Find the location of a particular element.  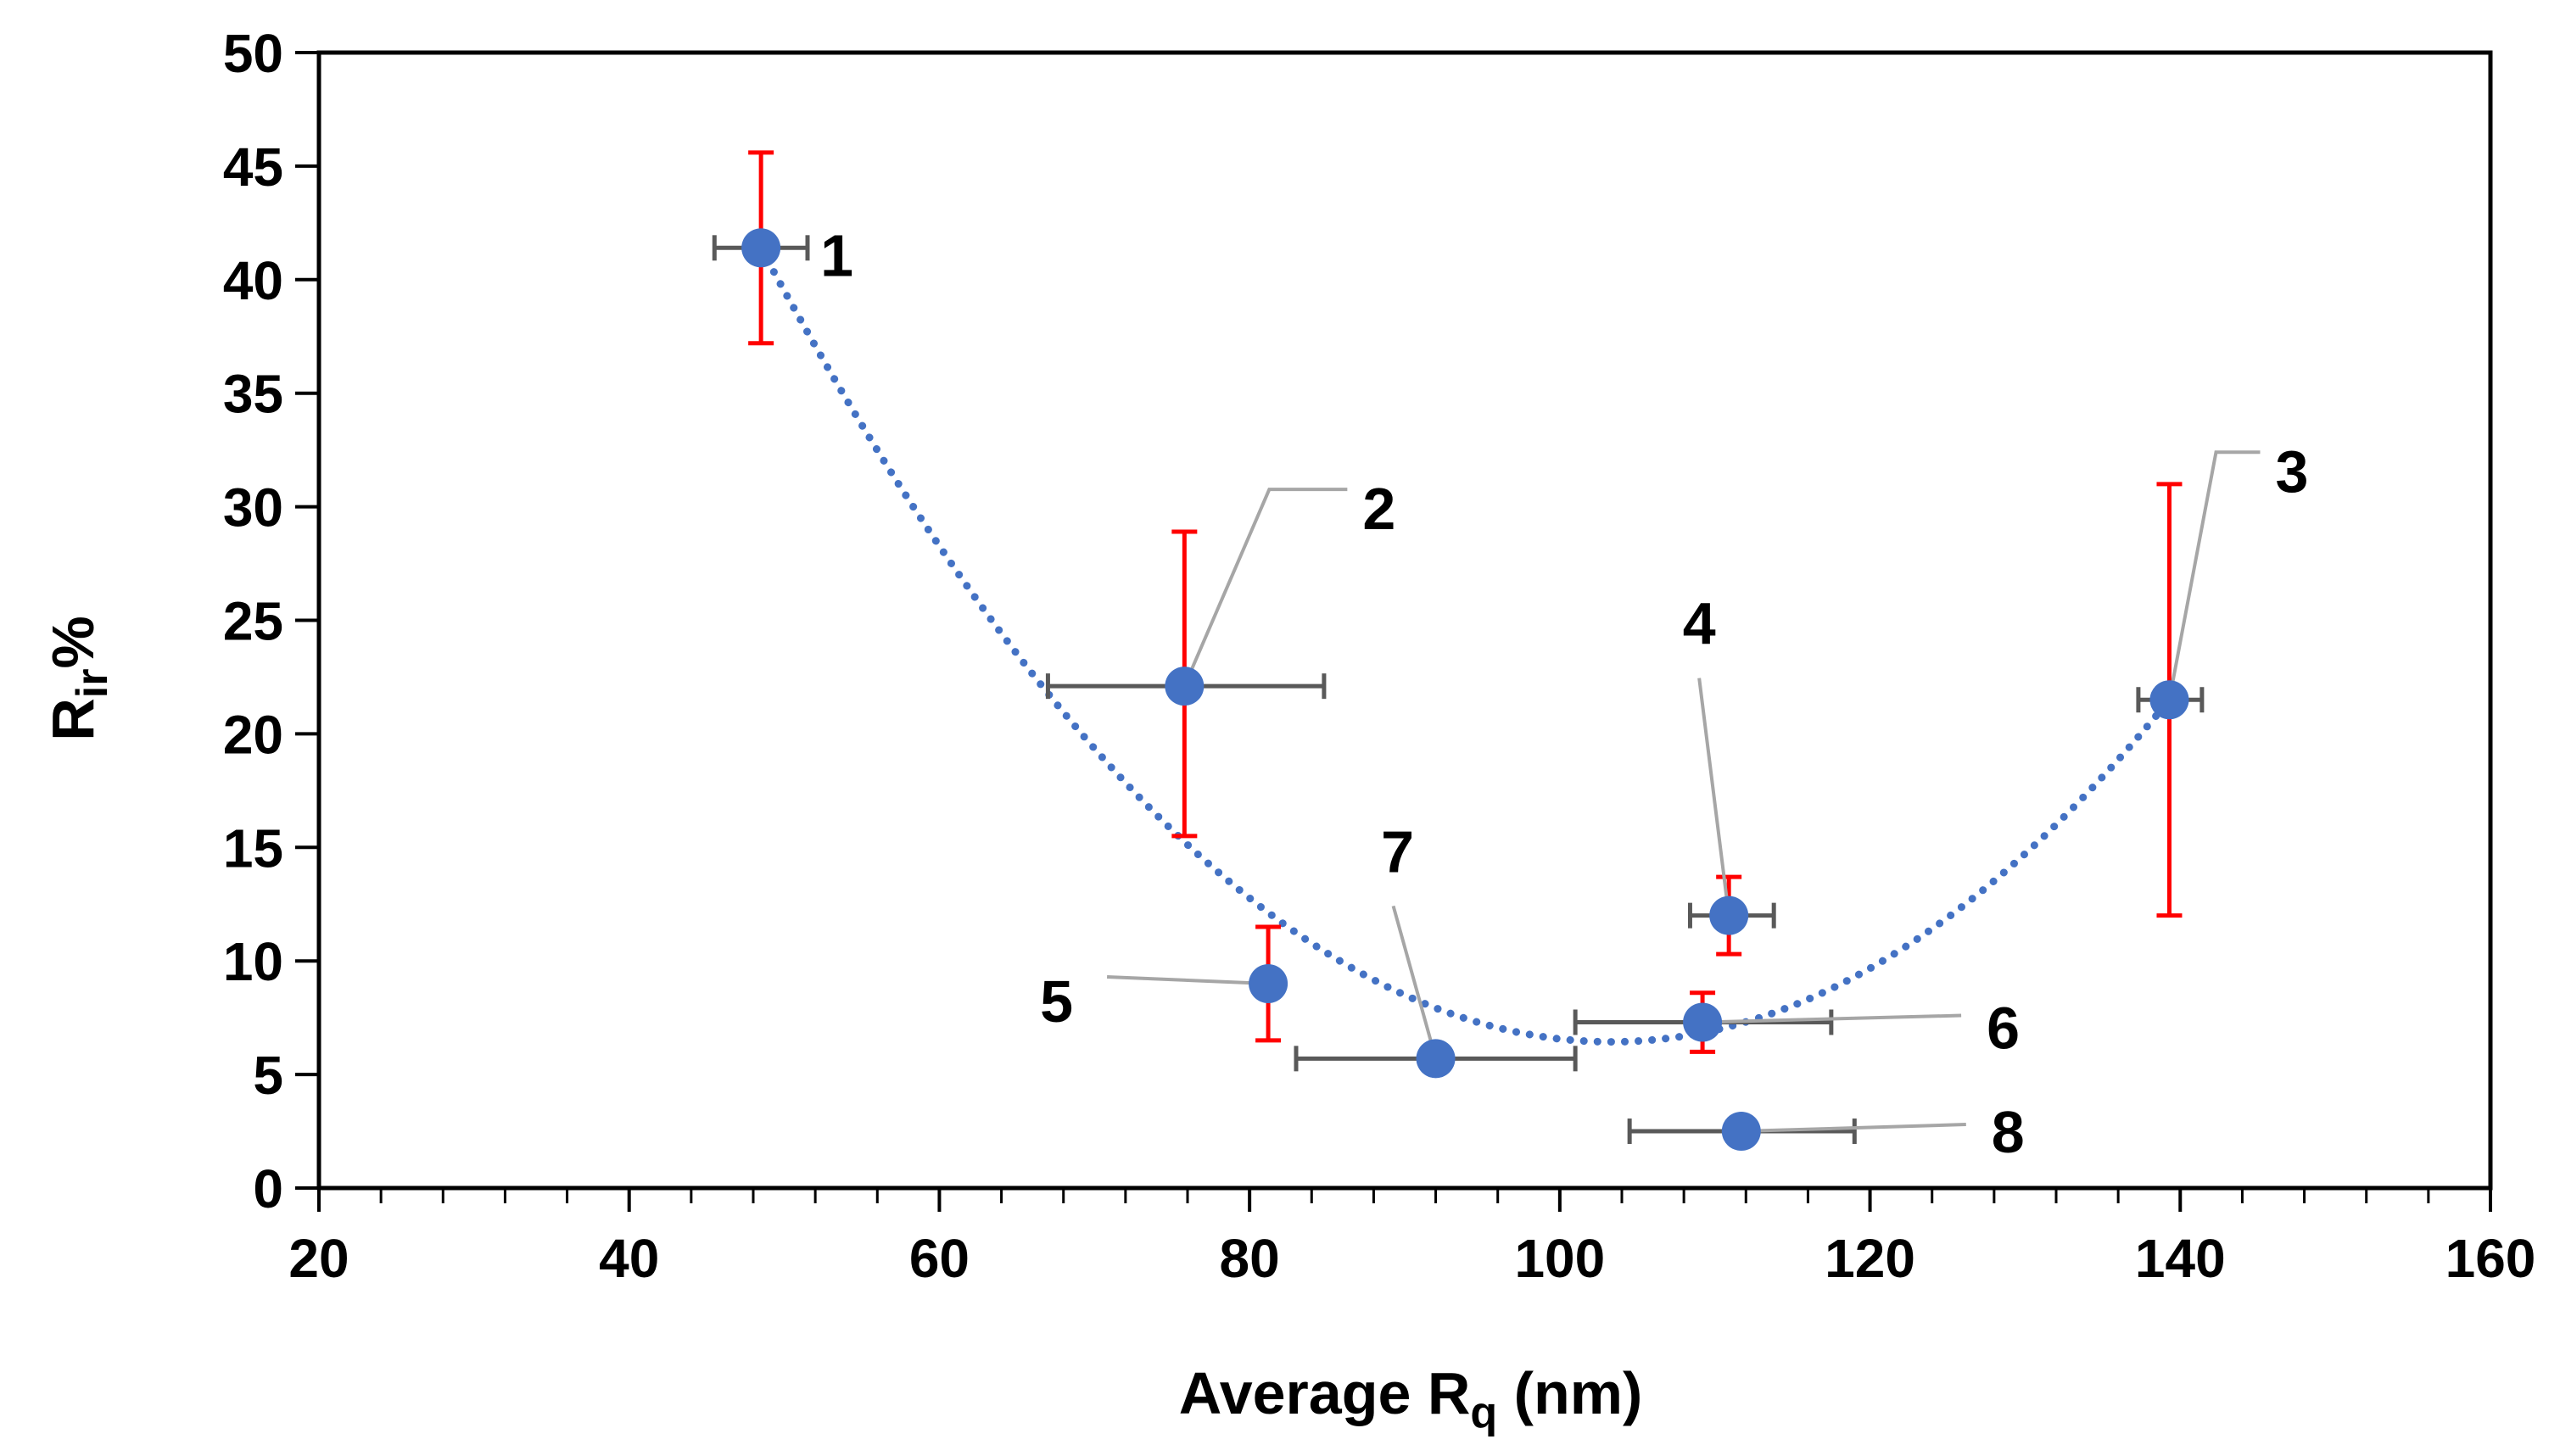

y-axis-title-main: R is located at coordinates (73, 719).